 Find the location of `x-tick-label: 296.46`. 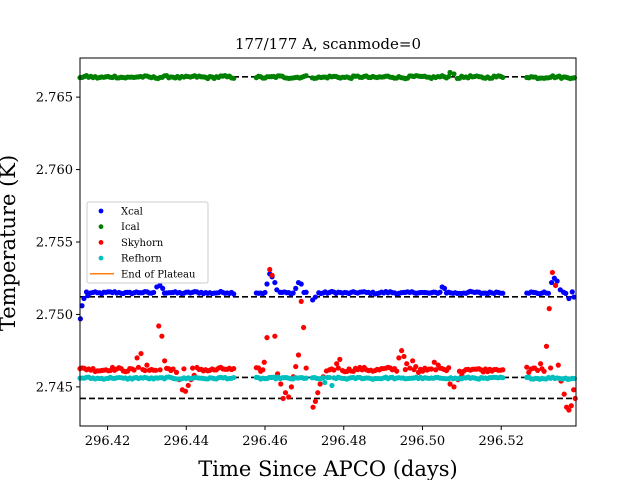

x-tick-label: 296.46 is located at coordinates (265, 441).